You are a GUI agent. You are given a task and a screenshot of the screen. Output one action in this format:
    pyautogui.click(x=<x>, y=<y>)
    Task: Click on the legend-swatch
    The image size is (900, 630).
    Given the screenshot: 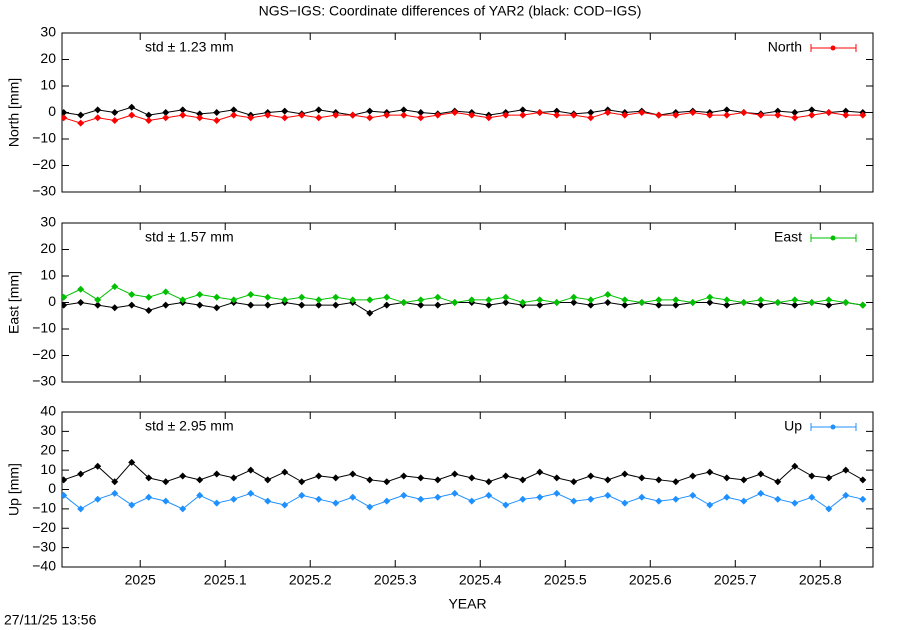 What is the action you would take?
    pyautogui.click(x=833, y=238)
    